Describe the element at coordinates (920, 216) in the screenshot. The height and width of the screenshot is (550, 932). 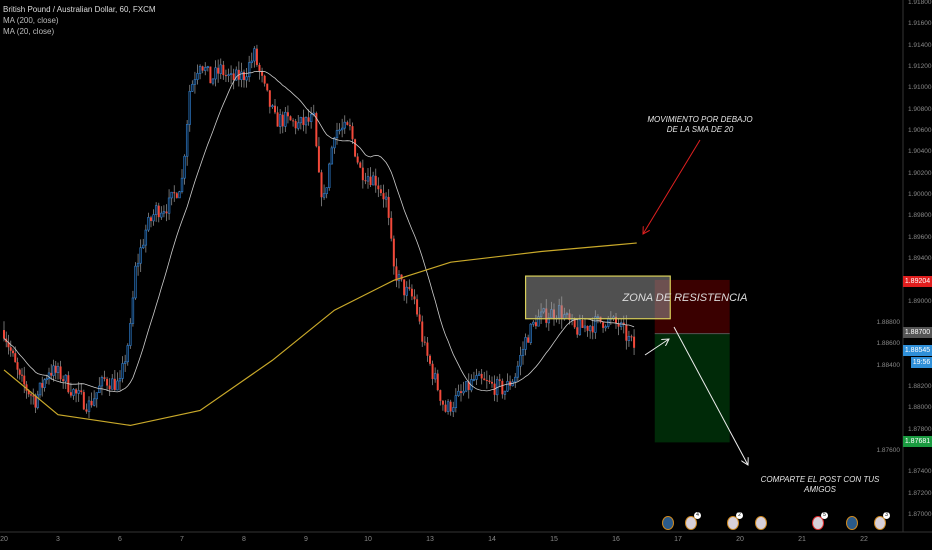
I see `y-tick-label: 1.89800` at that location.